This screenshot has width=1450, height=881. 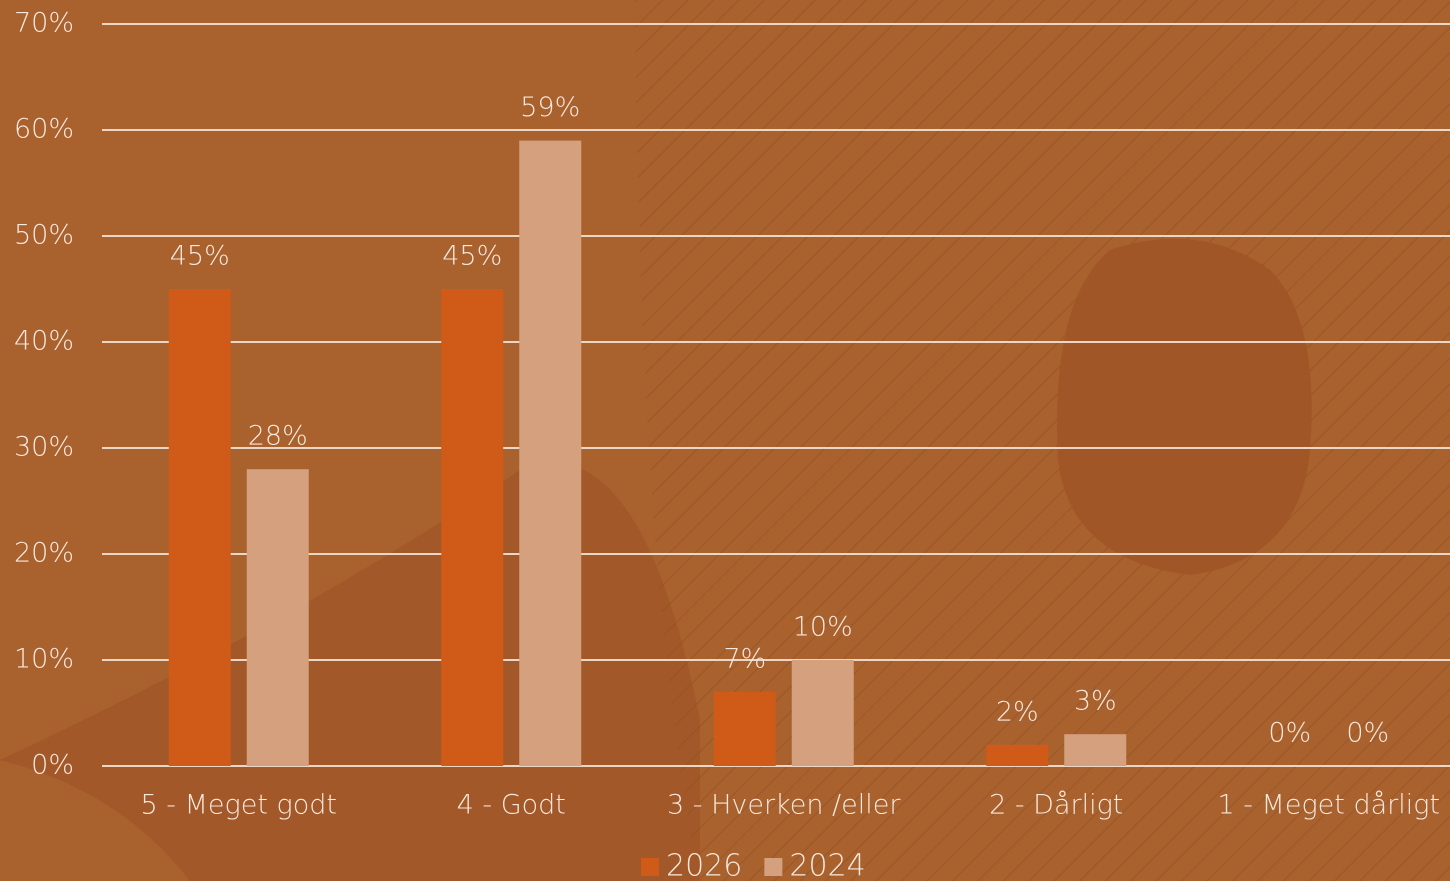 I want to click on x-tick-label: 5 - Meget godt, so click(x=239, y=805).